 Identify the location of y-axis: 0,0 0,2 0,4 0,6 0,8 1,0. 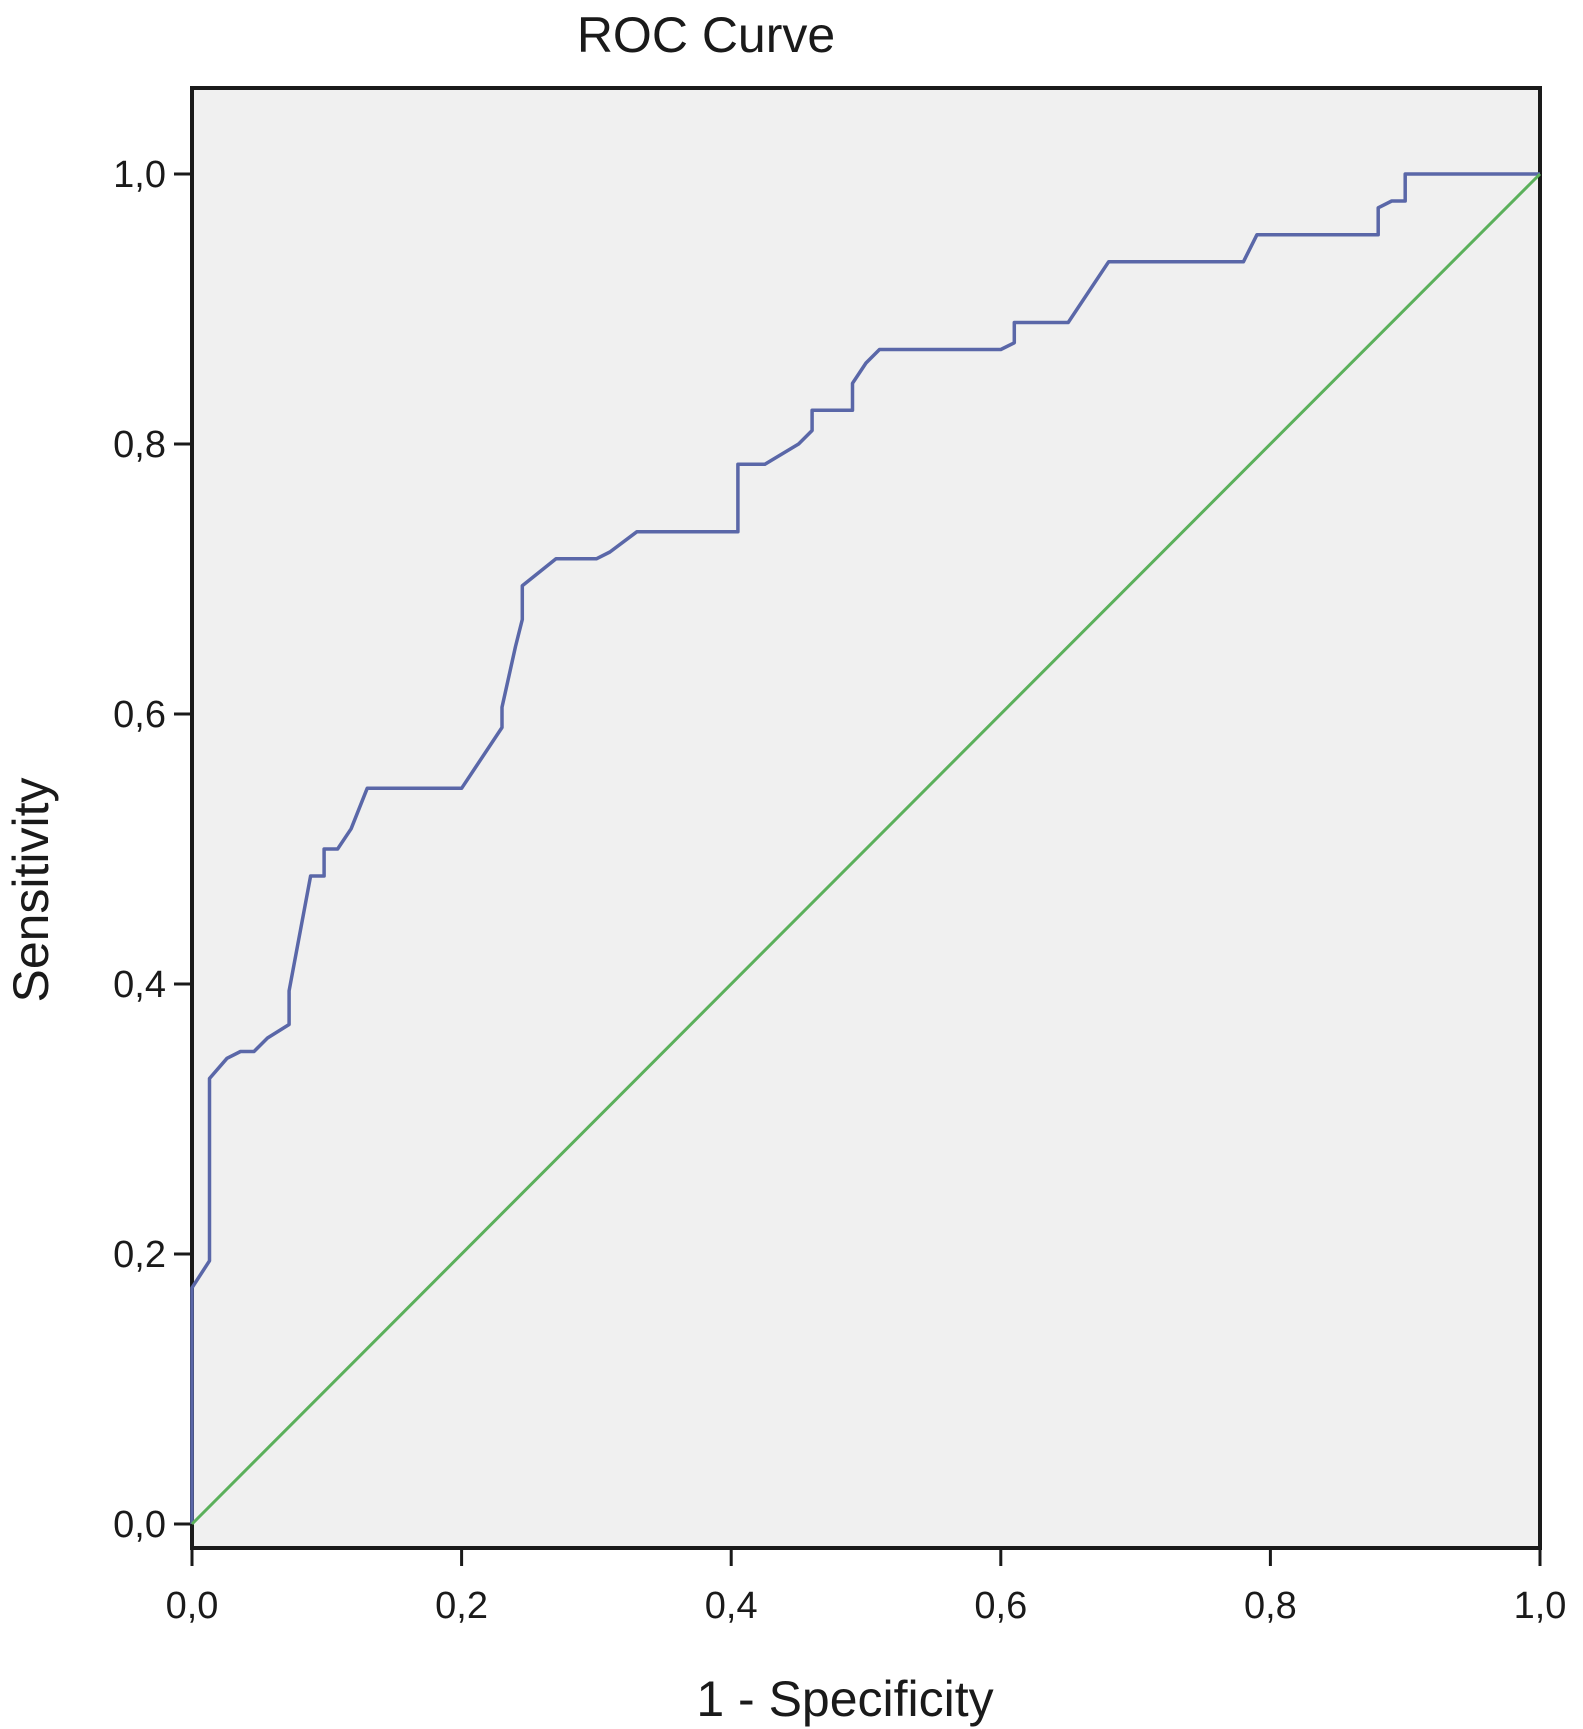
(152, 850).